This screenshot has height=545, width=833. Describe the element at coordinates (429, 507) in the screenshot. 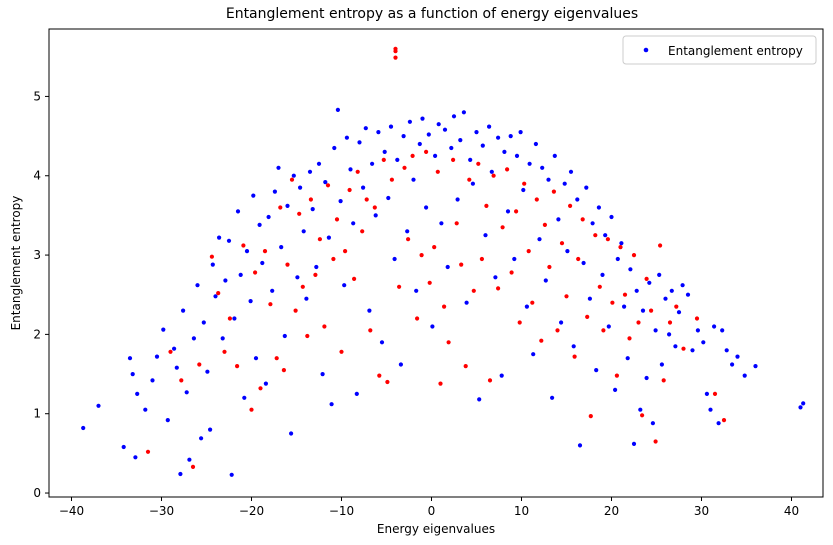

I see `x-axis-ticks: −40 −30 −20 −10 0 10 20 30 40` at that location.